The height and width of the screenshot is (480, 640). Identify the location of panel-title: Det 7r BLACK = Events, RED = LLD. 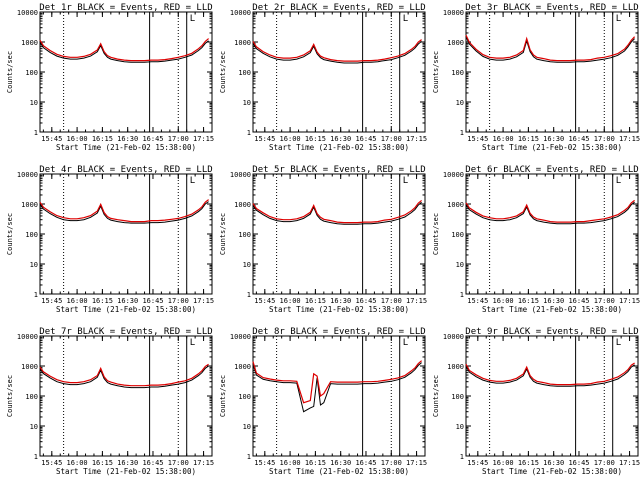
(125, 332).